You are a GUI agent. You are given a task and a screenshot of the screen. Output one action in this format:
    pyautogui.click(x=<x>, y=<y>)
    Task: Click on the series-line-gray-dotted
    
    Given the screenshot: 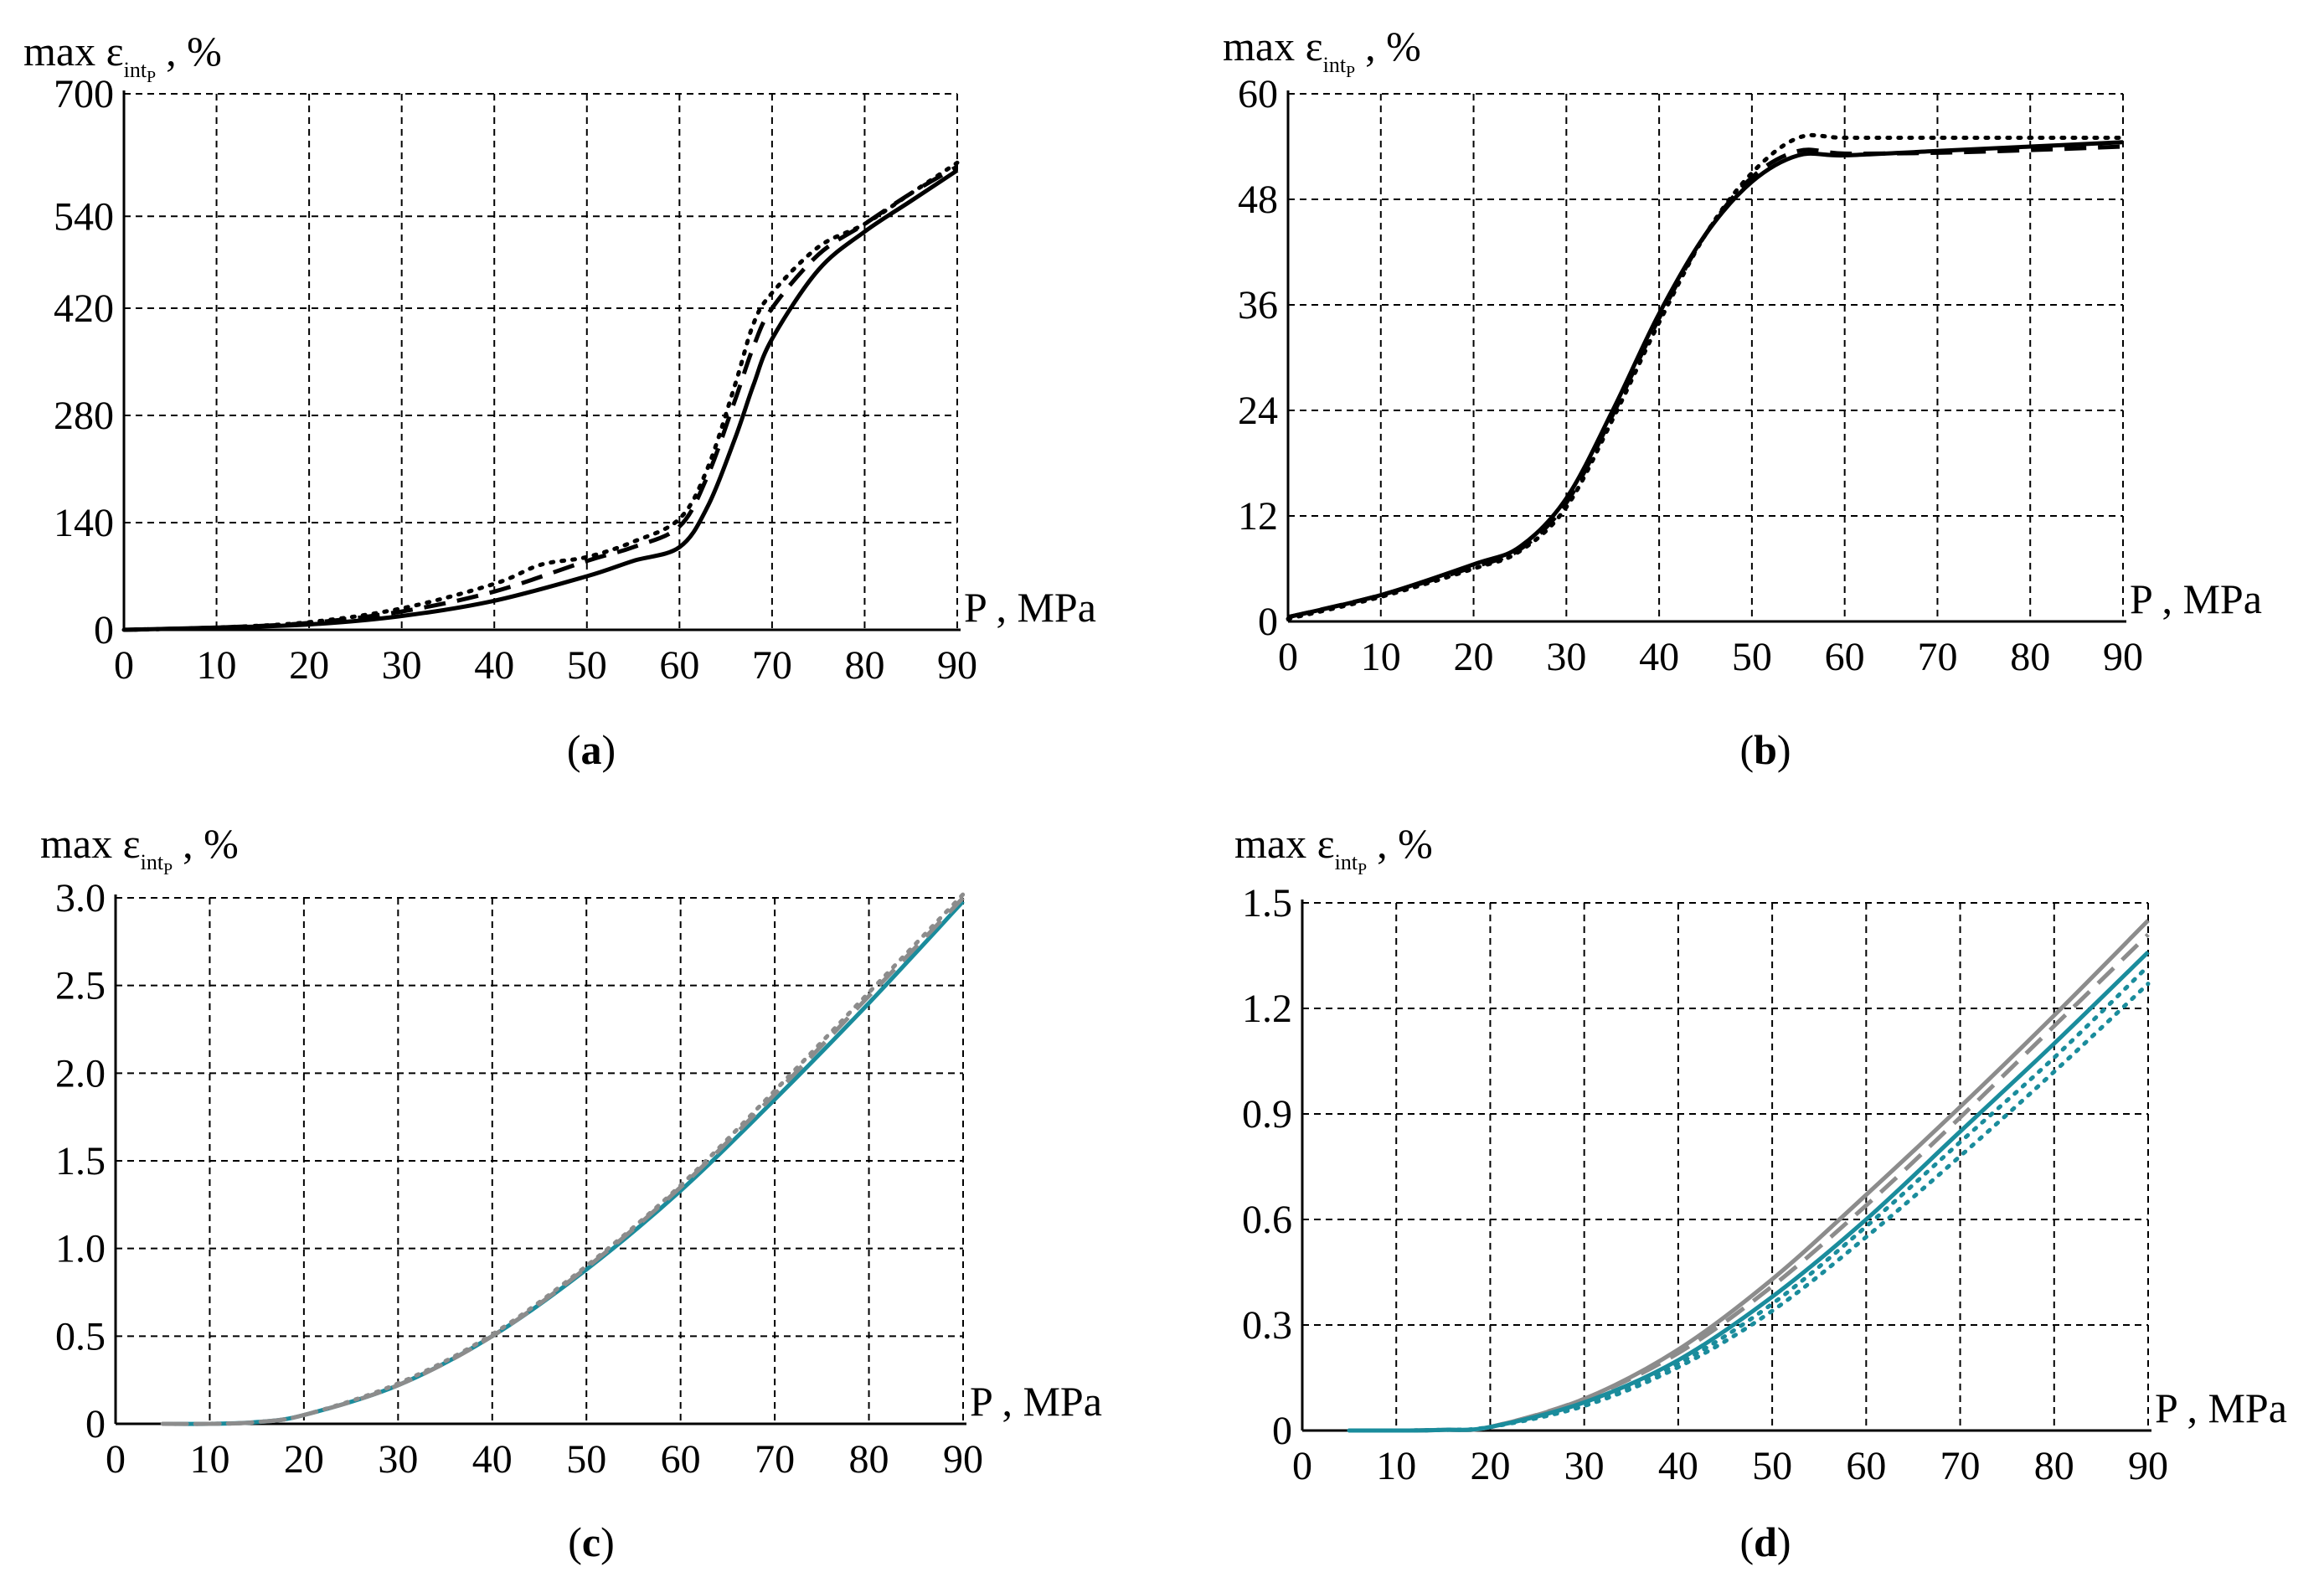 What is the action you would take?
    pyautogui.click(x=563, y=1159)
    